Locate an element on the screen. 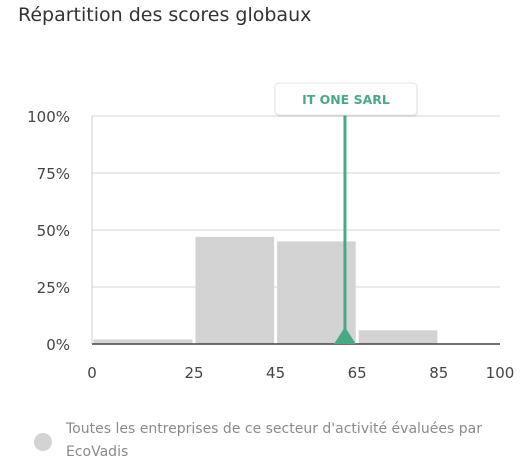 This screenshot has height=470, width=532. y-axis-ticks: 0% 25% 50% 75% 100% is located at coordinates (48, 231).